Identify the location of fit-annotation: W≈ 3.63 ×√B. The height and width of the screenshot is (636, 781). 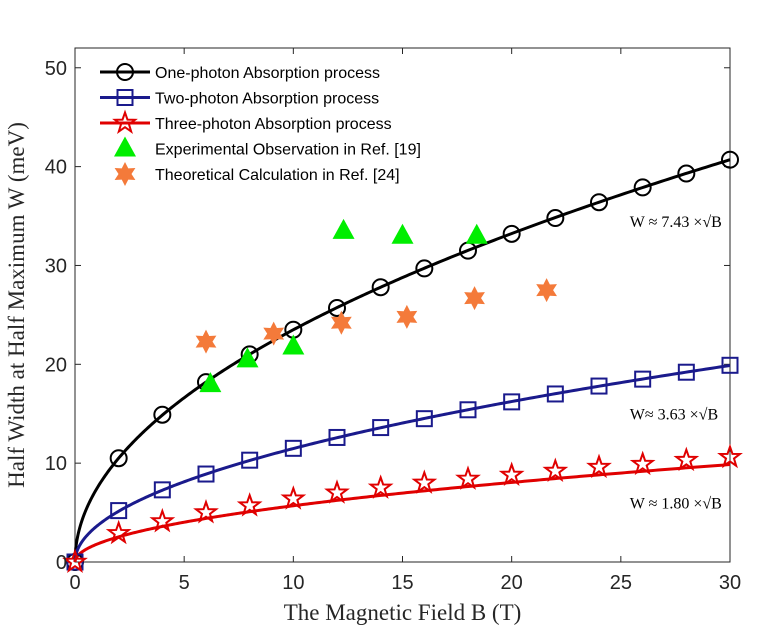
(674, 415).